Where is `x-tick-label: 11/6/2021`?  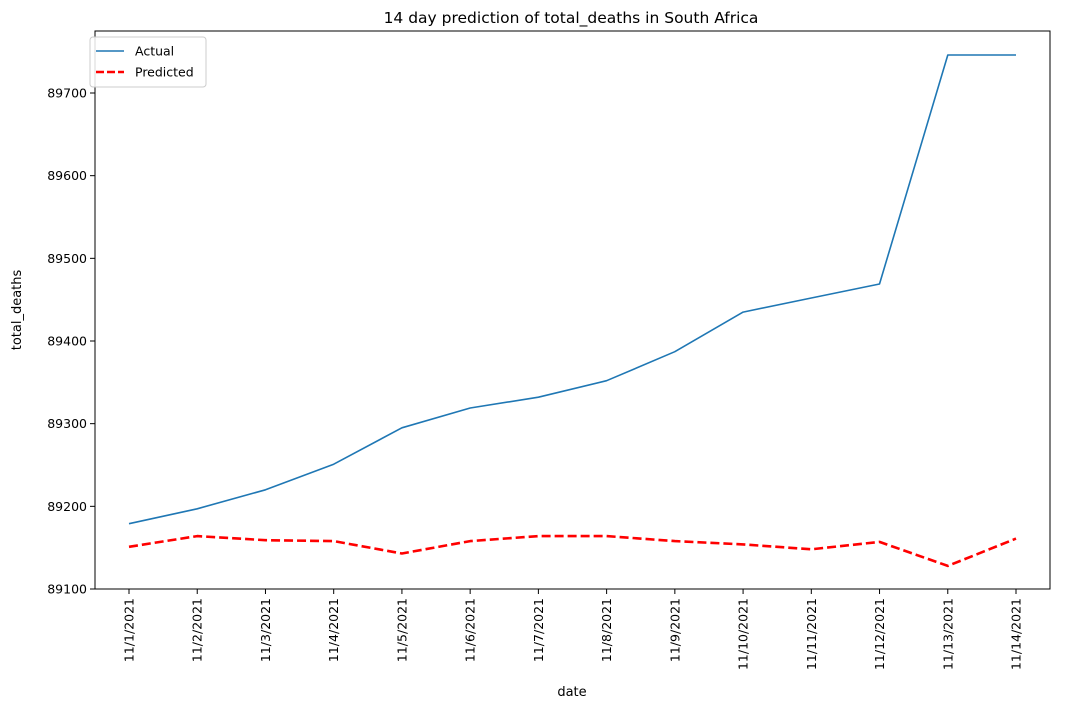 x-tick-label: 11/6/2021 is located at coordinates (470, 630).